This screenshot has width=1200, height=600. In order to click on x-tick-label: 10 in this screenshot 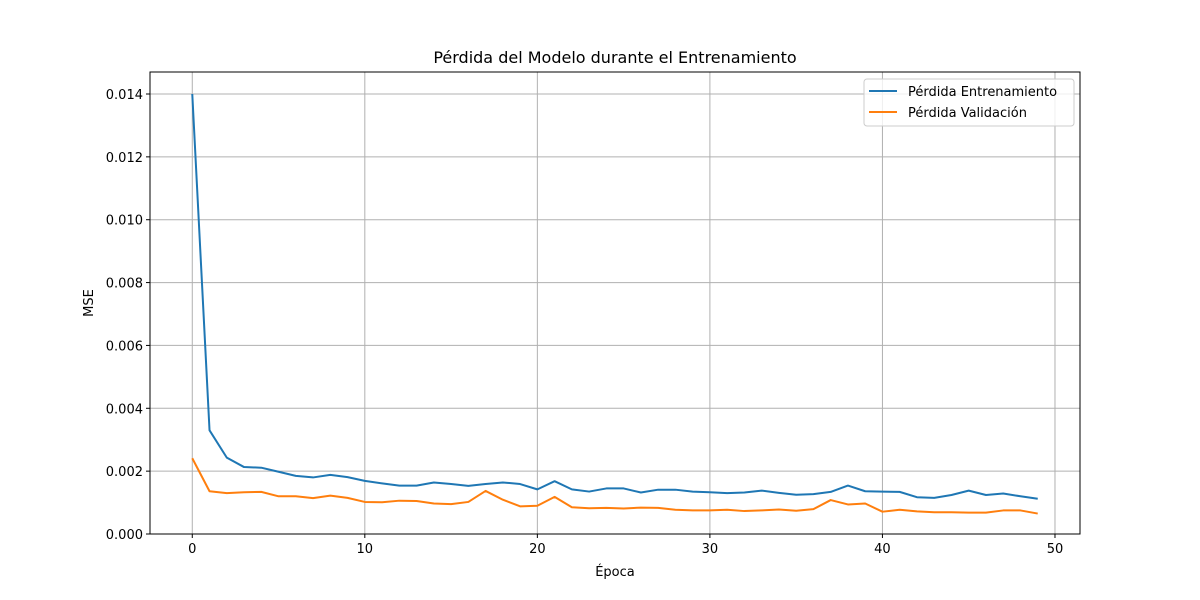, I will do `click(365, 549)`.